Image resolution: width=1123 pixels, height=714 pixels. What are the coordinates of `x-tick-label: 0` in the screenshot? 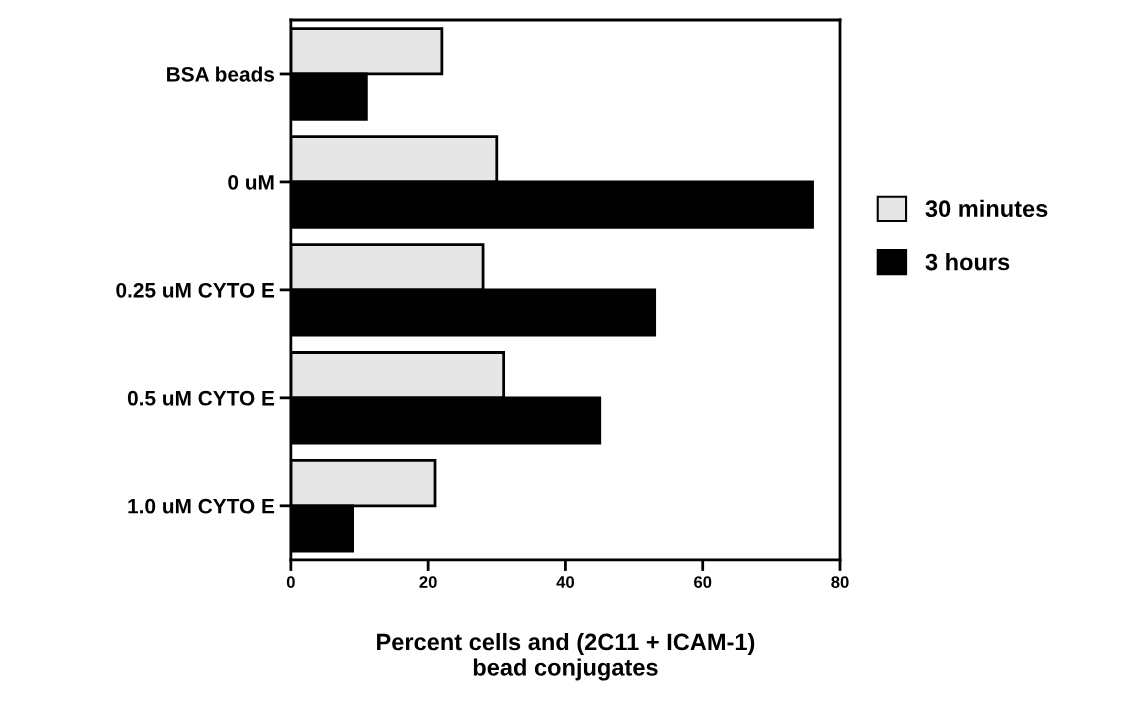 It's located at (290, 582).